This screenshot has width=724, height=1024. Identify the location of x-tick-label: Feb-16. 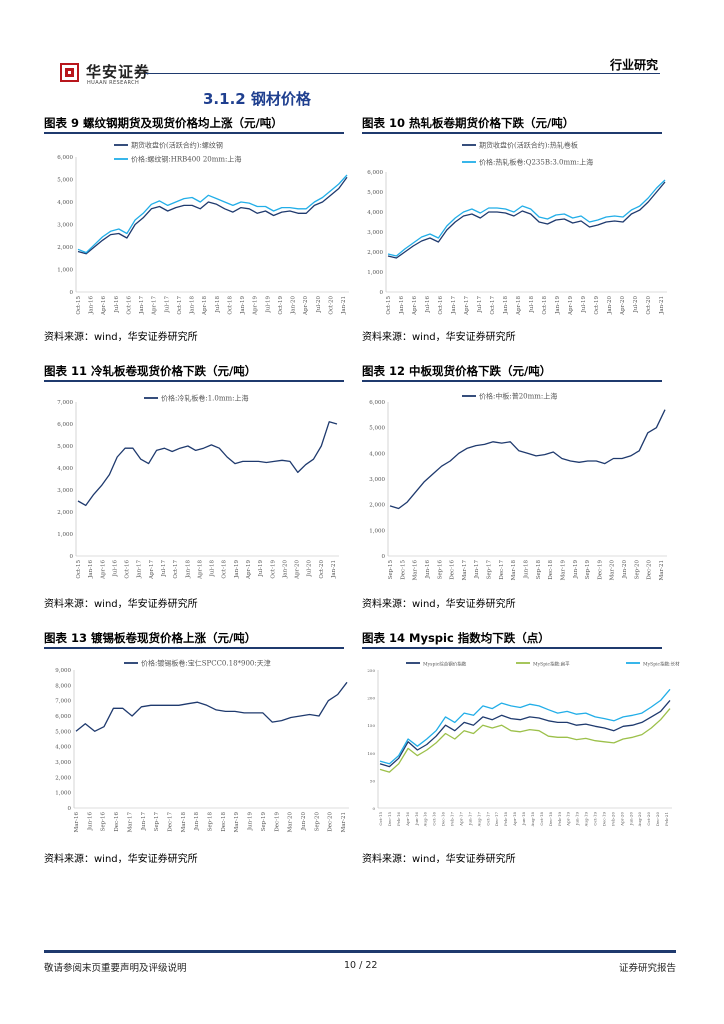
(398, 819).